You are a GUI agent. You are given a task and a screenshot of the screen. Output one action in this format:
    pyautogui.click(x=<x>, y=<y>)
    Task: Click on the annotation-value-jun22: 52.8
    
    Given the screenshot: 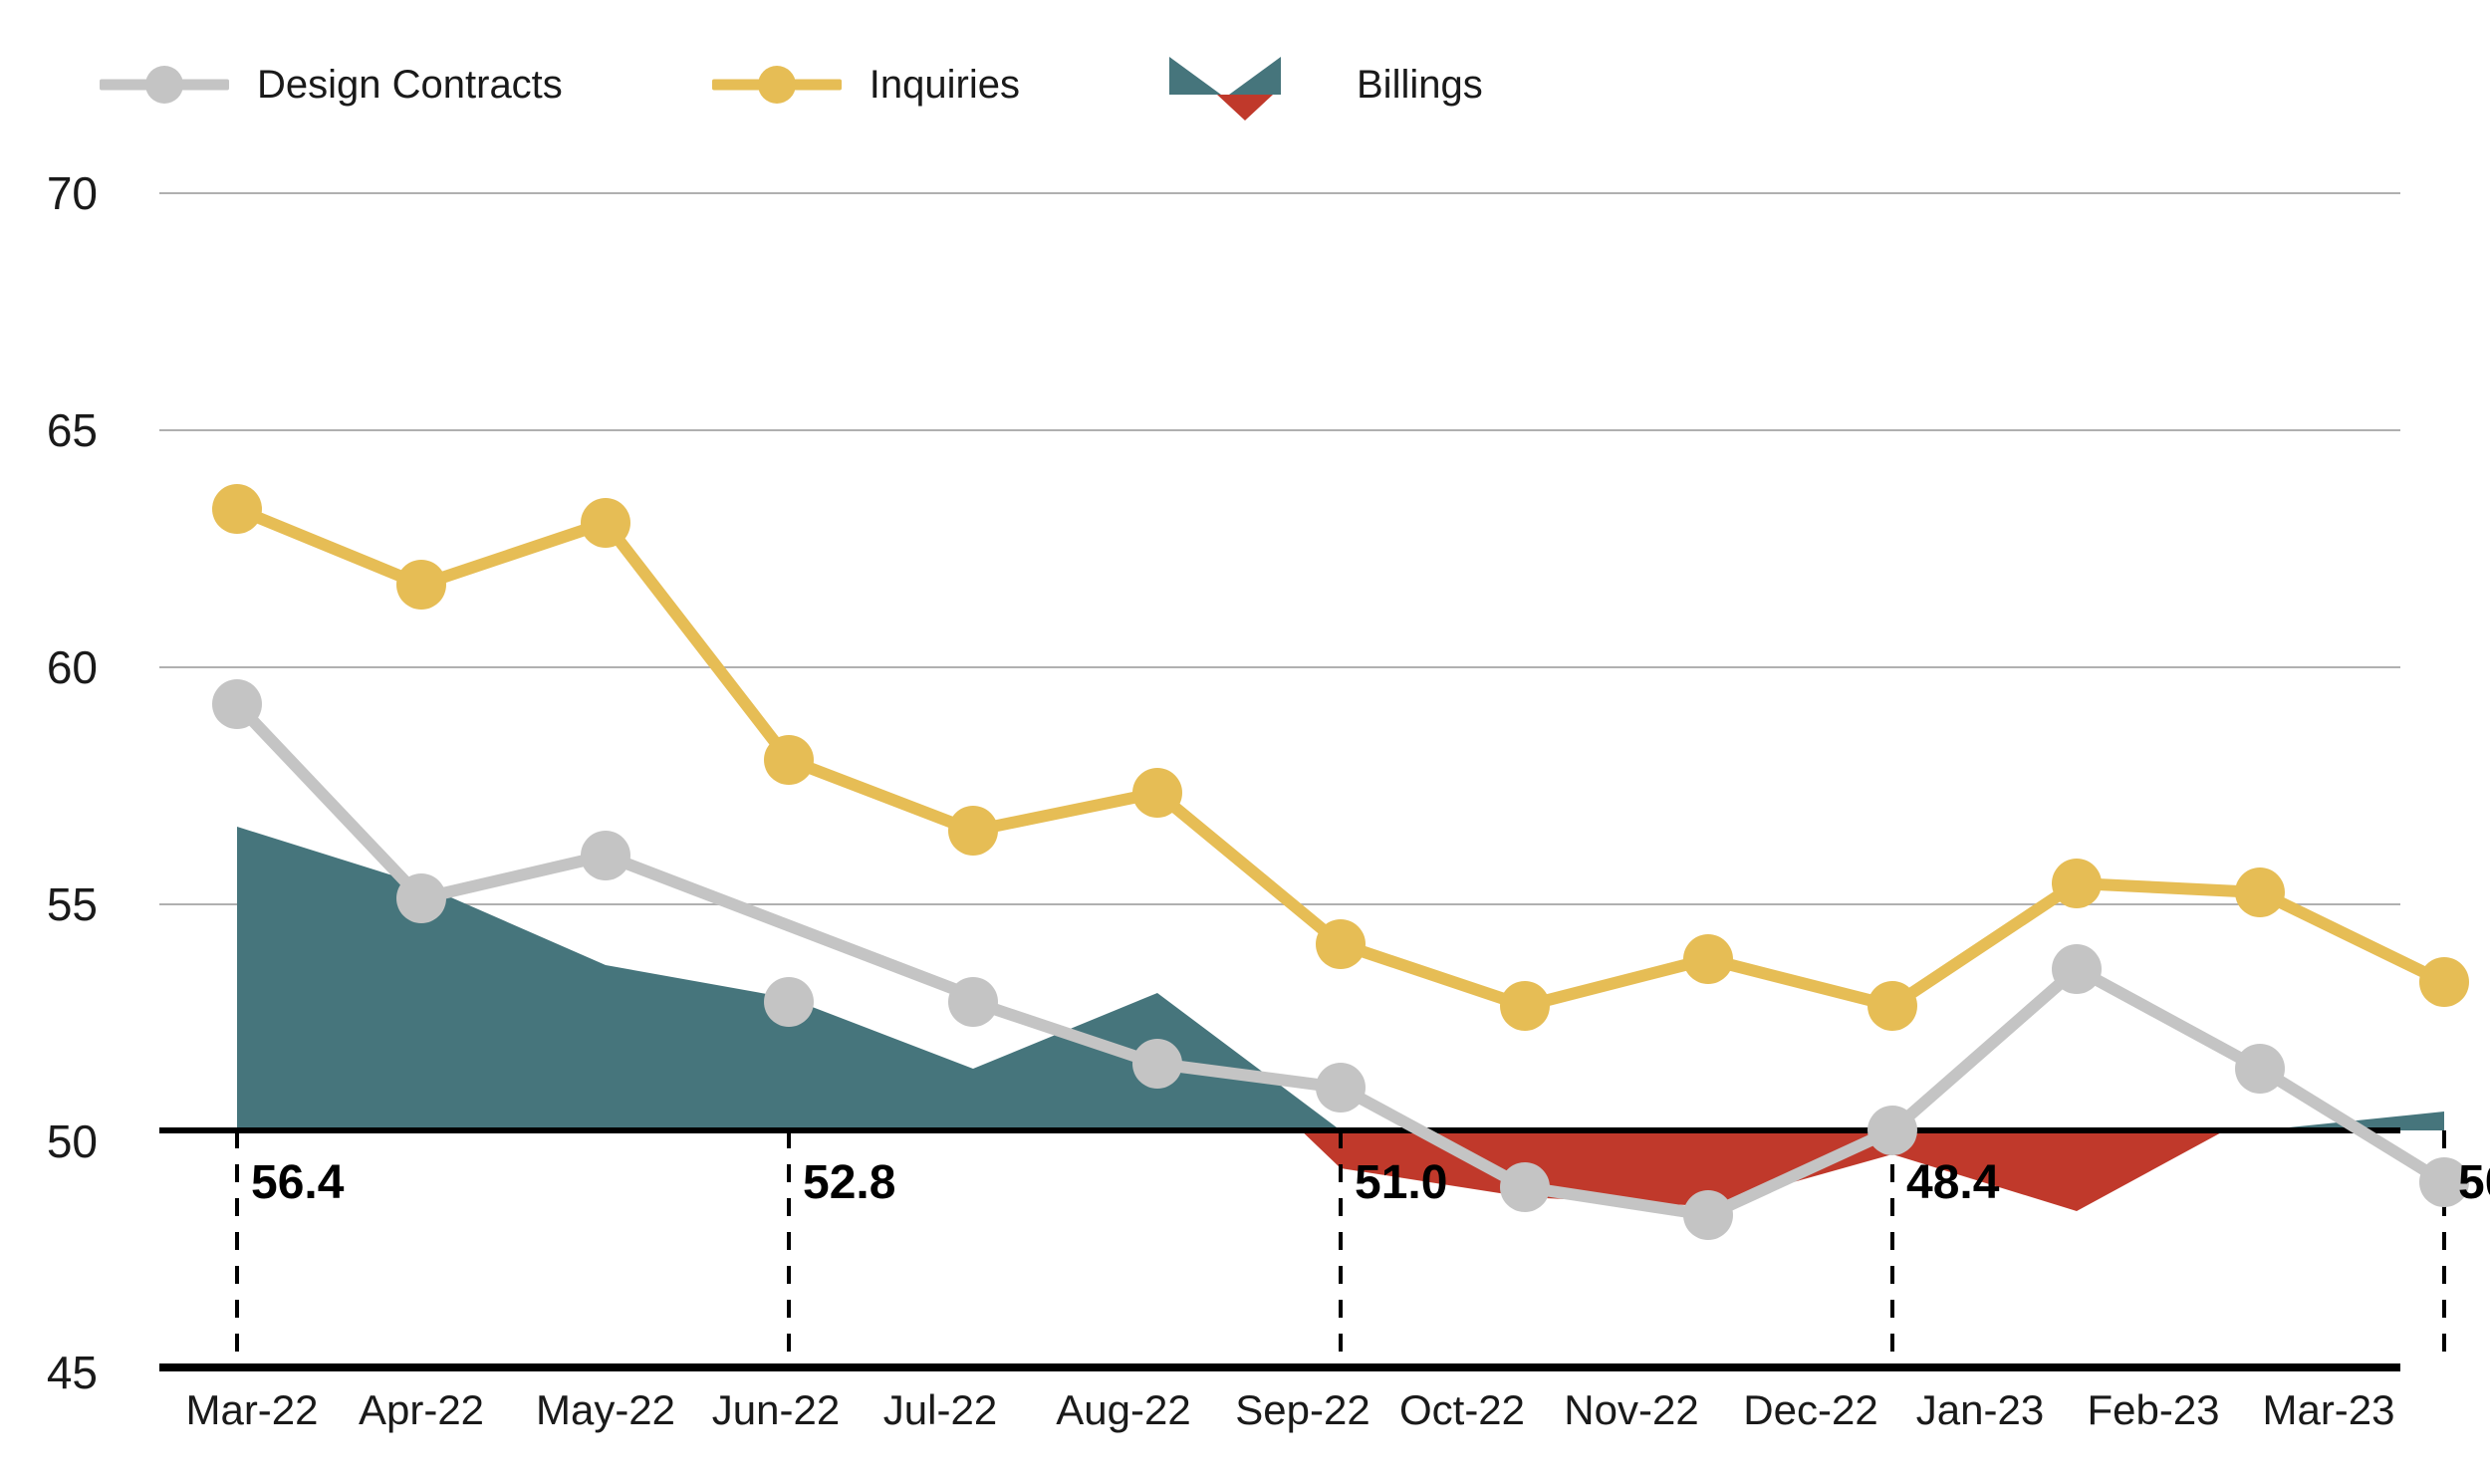 What is the action you would take?
    pyautogui.click(x=850, y=1182)
    